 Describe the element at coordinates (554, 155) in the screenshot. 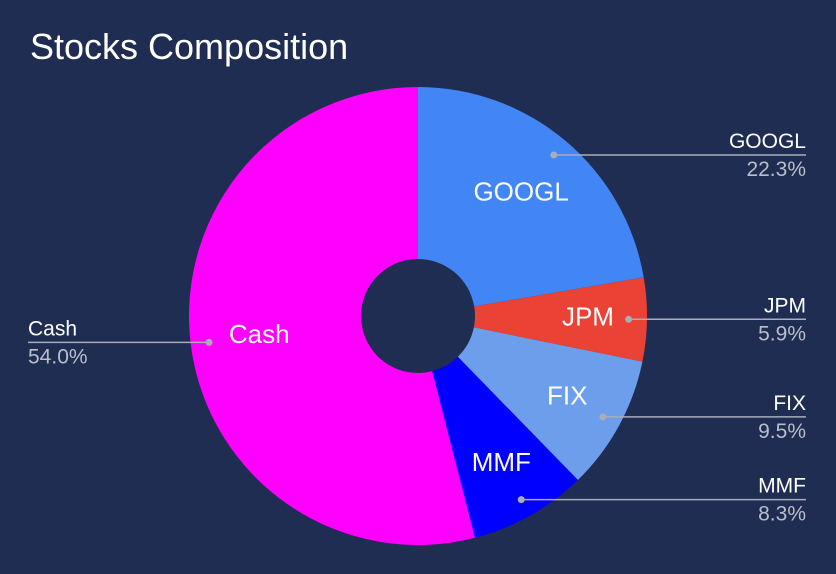

I see `callout-dot-googl` at that location.